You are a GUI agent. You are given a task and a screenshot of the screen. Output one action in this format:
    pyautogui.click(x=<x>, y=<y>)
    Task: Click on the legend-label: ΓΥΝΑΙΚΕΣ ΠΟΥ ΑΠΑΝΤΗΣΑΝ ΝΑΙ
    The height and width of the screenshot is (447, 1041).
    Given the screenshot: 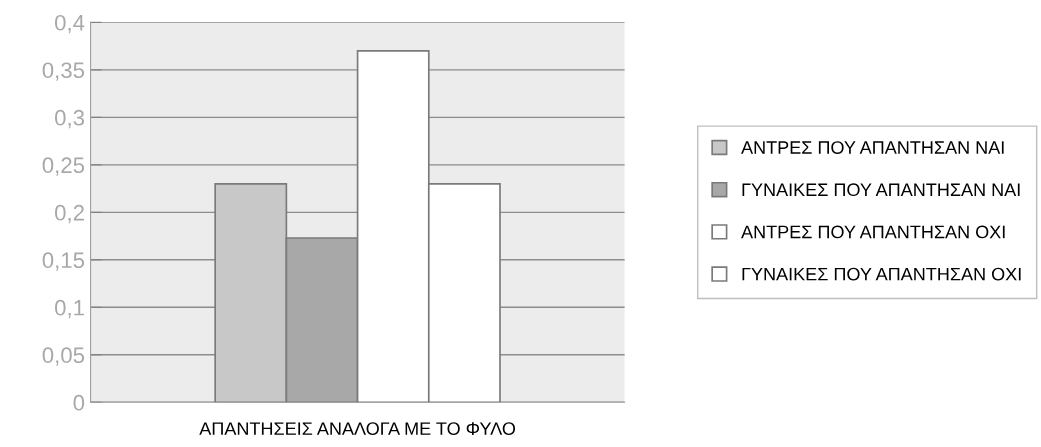 What is the action you would take?
    pyautogui.click(x=881, y=190)
    